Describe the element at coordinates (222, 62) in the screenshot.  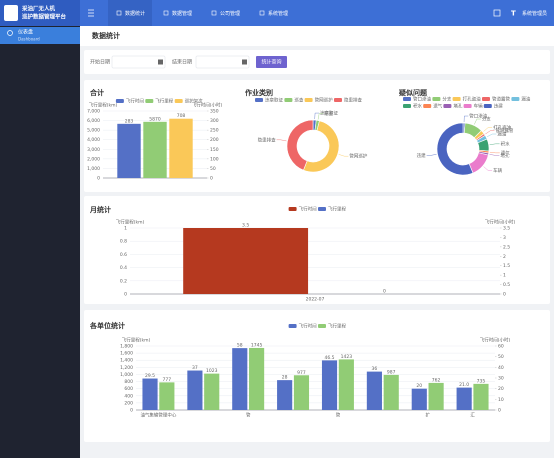
I see `end-date-input` at that location.